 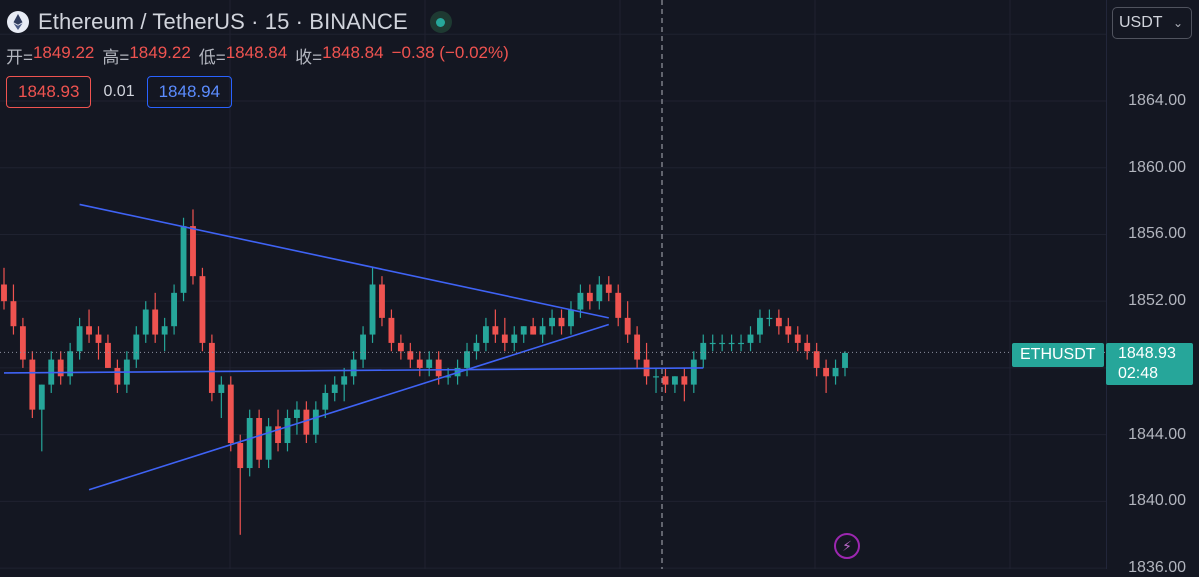 I want to click on ethereum-logo-icon, so click(x=18, y=22).